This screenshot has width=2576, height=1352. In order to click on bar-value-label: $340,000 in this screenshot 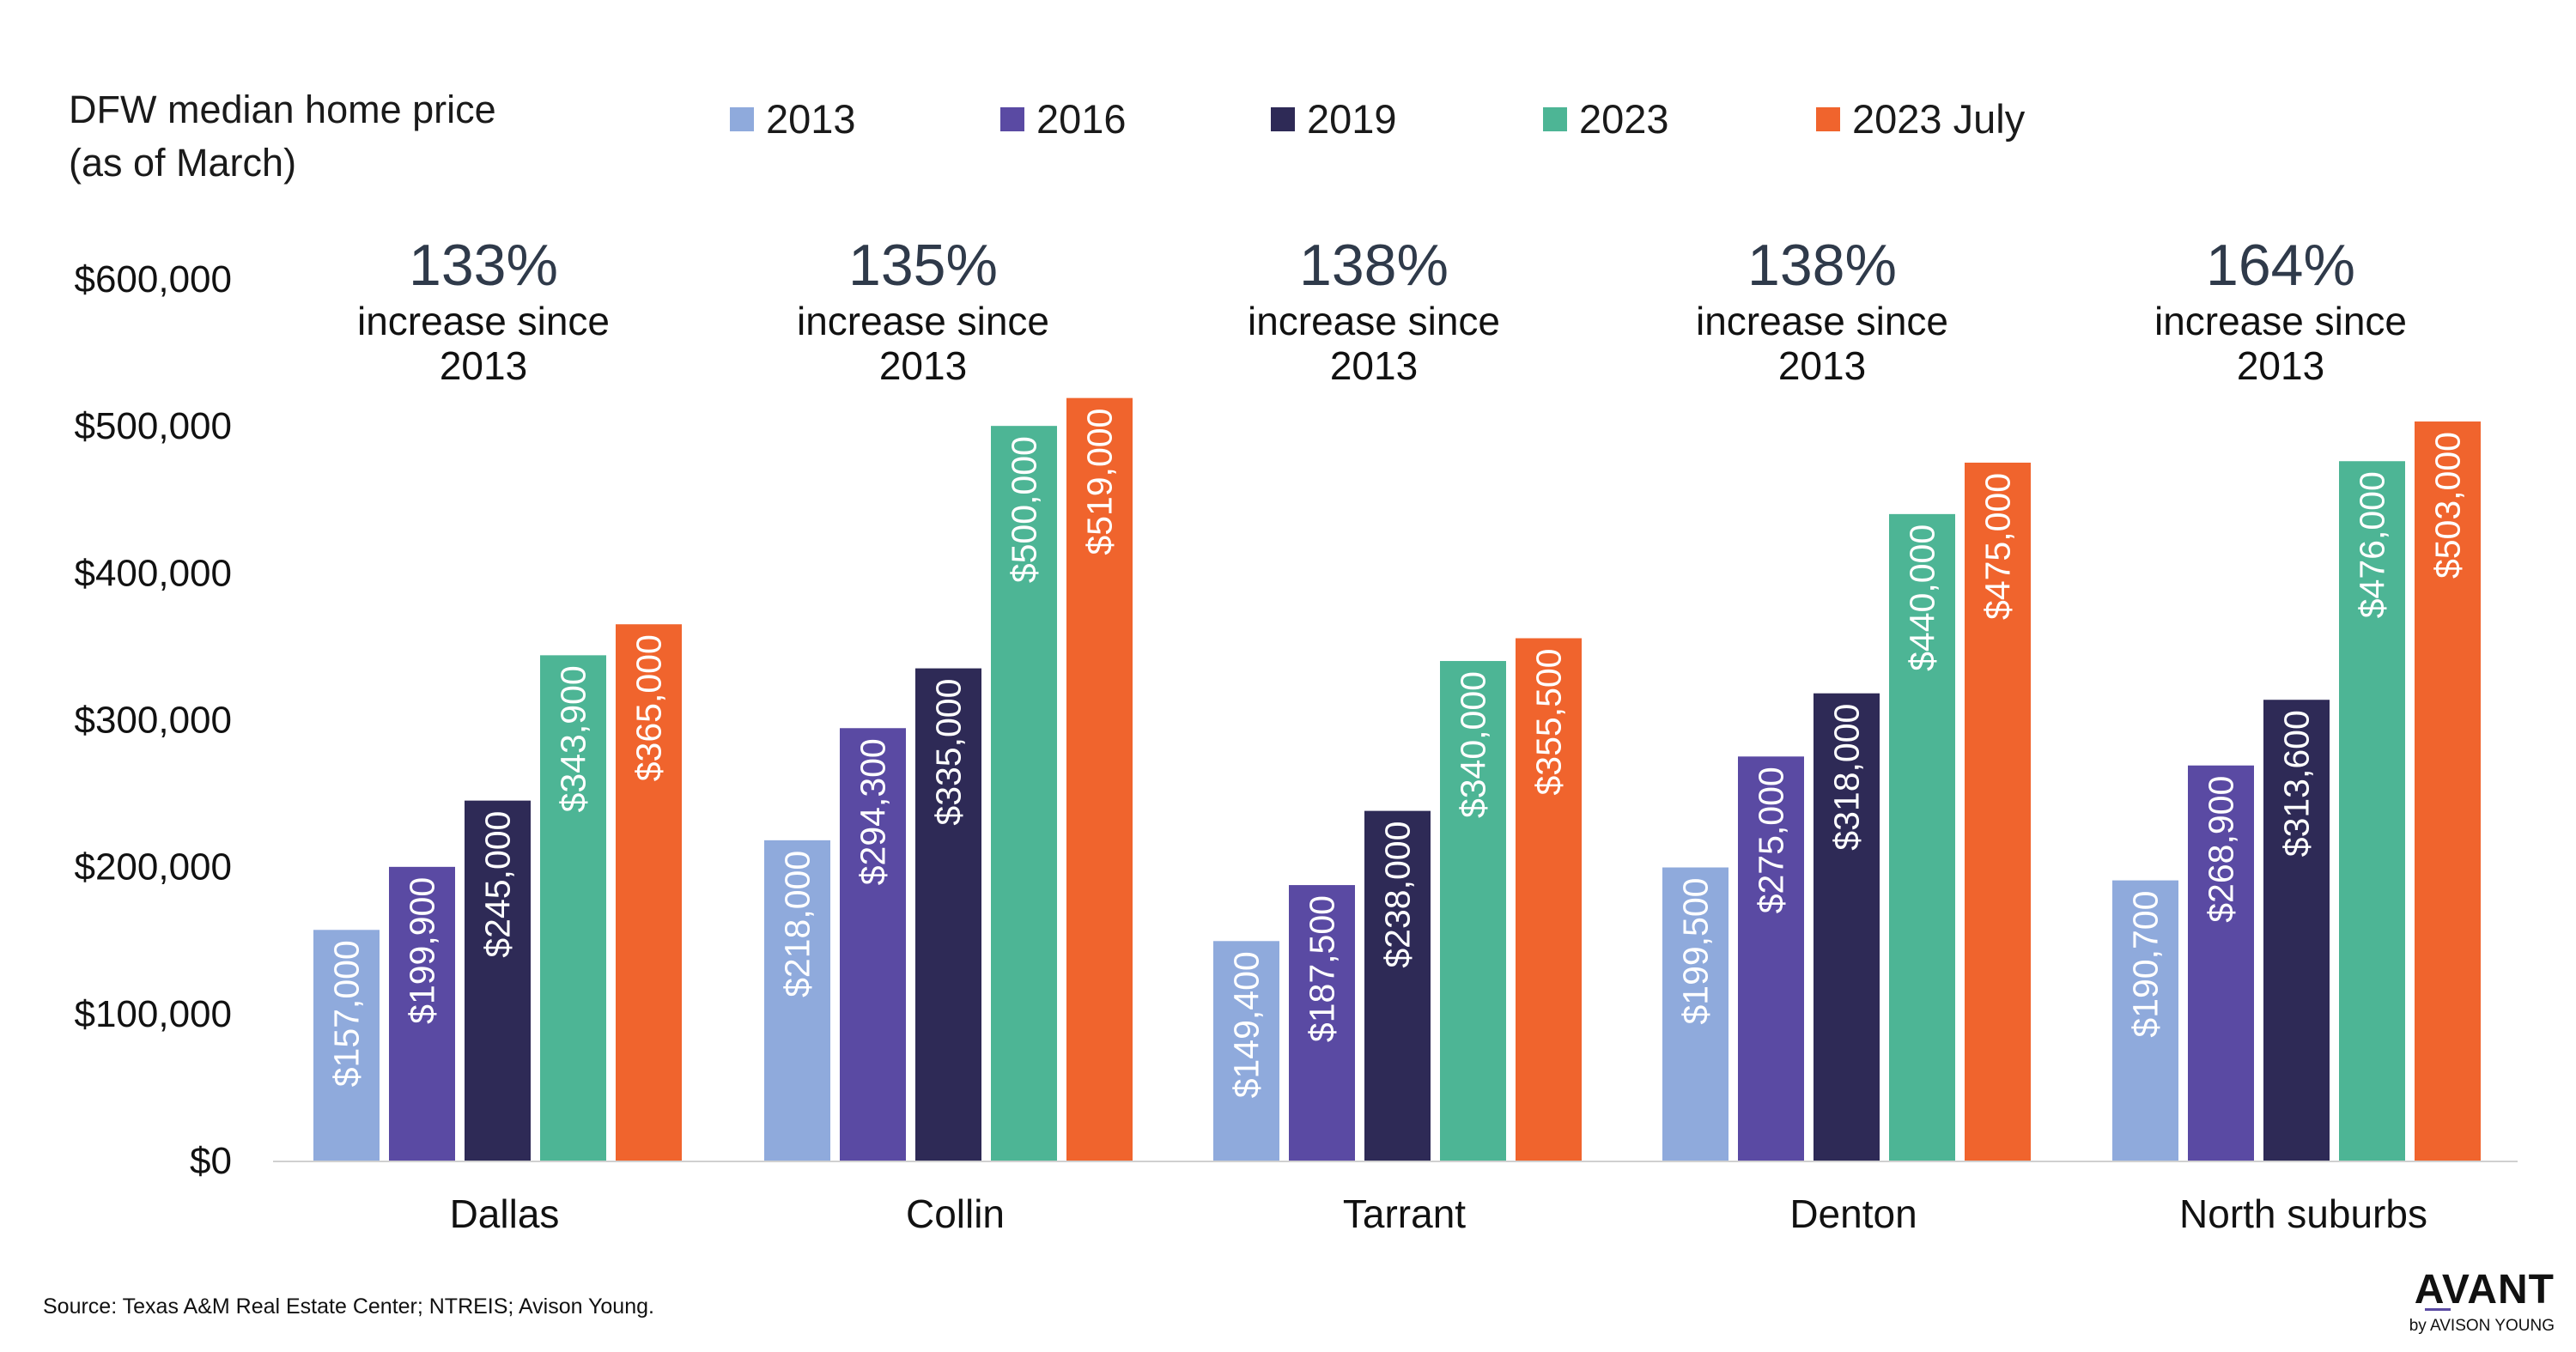, I will do `click(1473, 744)`.